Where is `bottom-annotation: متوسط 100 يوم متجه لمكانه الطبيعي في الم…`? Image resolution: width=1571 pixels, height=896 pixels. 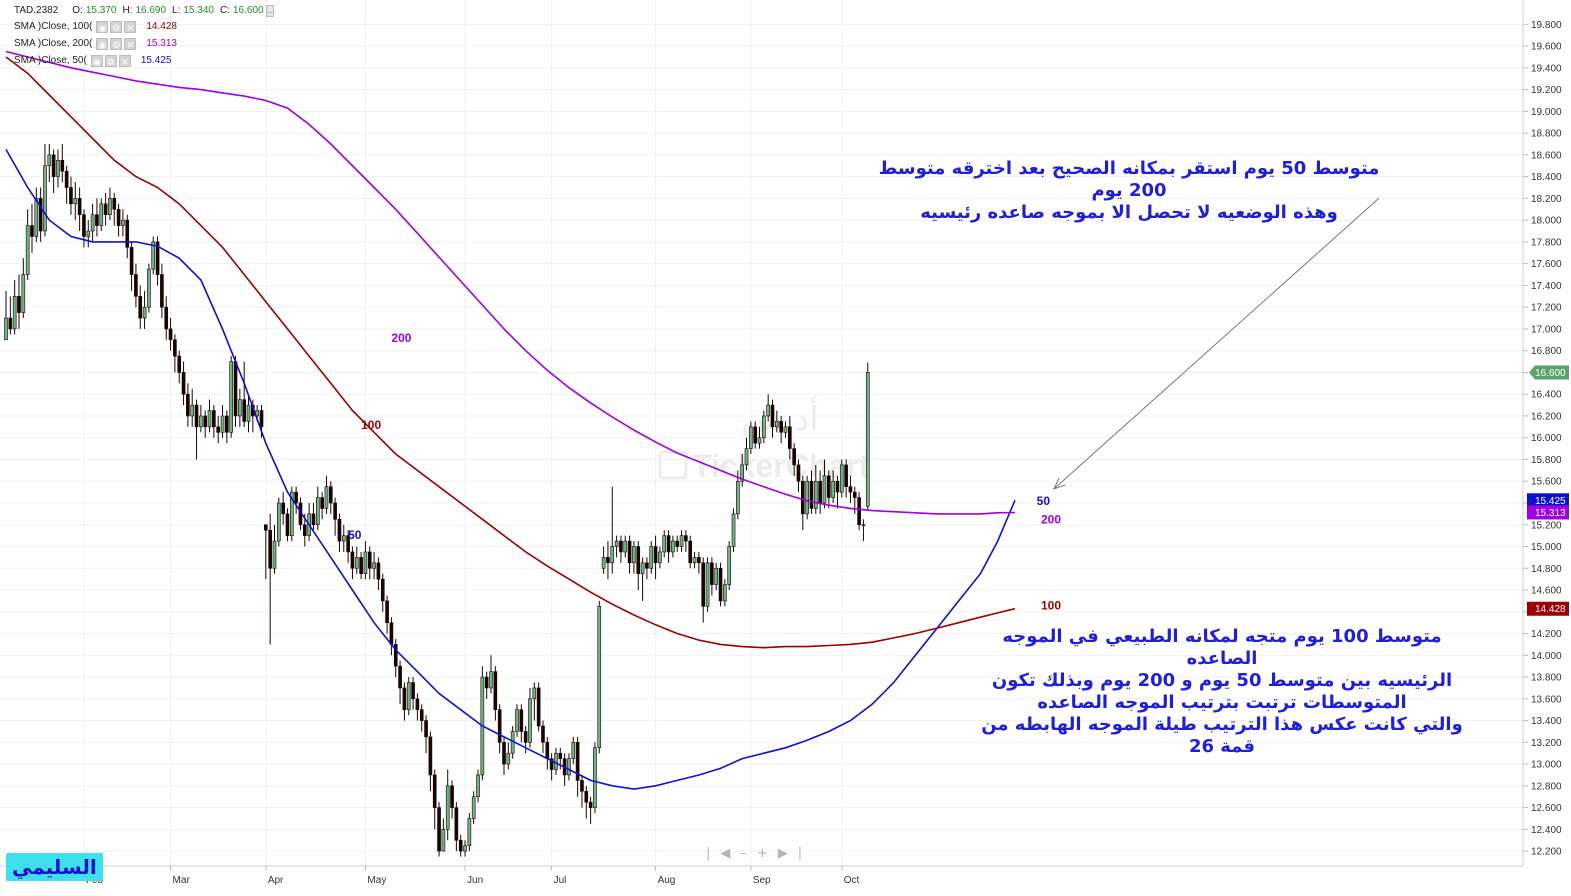 bottom-annotation: متوسط 100 يوم متجه لمكانه الطبيعي في الم… is located at coordinates (1222, 692).